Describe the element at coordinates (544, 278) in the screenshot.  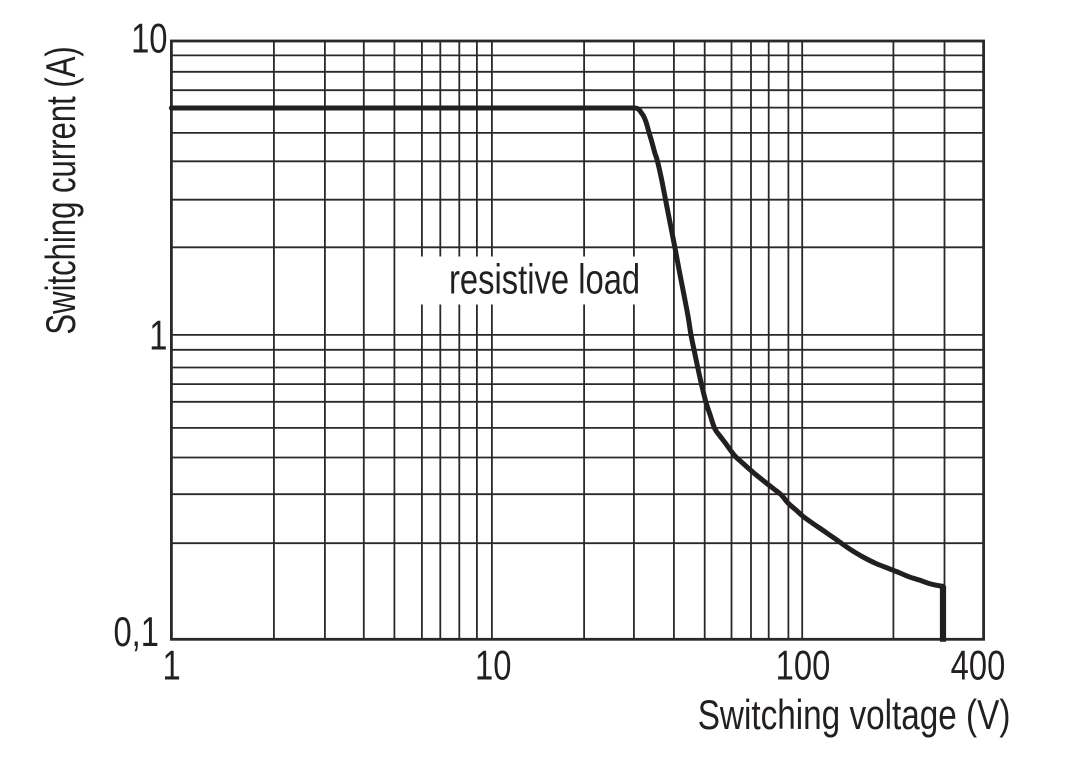
I see `svg-text: resistive load` at that location.